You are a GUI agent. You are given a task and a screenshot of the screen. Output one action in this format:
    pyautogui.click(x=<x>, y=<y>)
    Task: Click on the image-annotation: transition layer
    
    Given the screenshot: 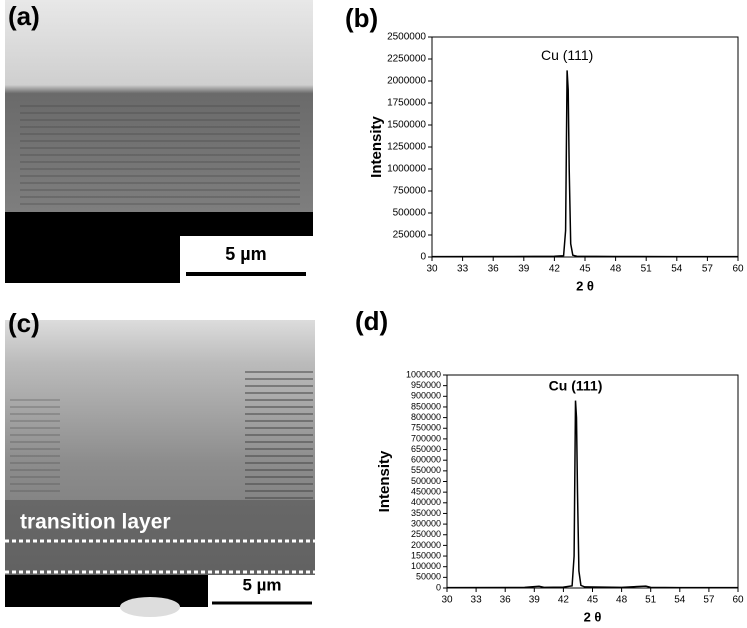 What is the action you would take?
    pyautogui.click(x=95, y=522)
    